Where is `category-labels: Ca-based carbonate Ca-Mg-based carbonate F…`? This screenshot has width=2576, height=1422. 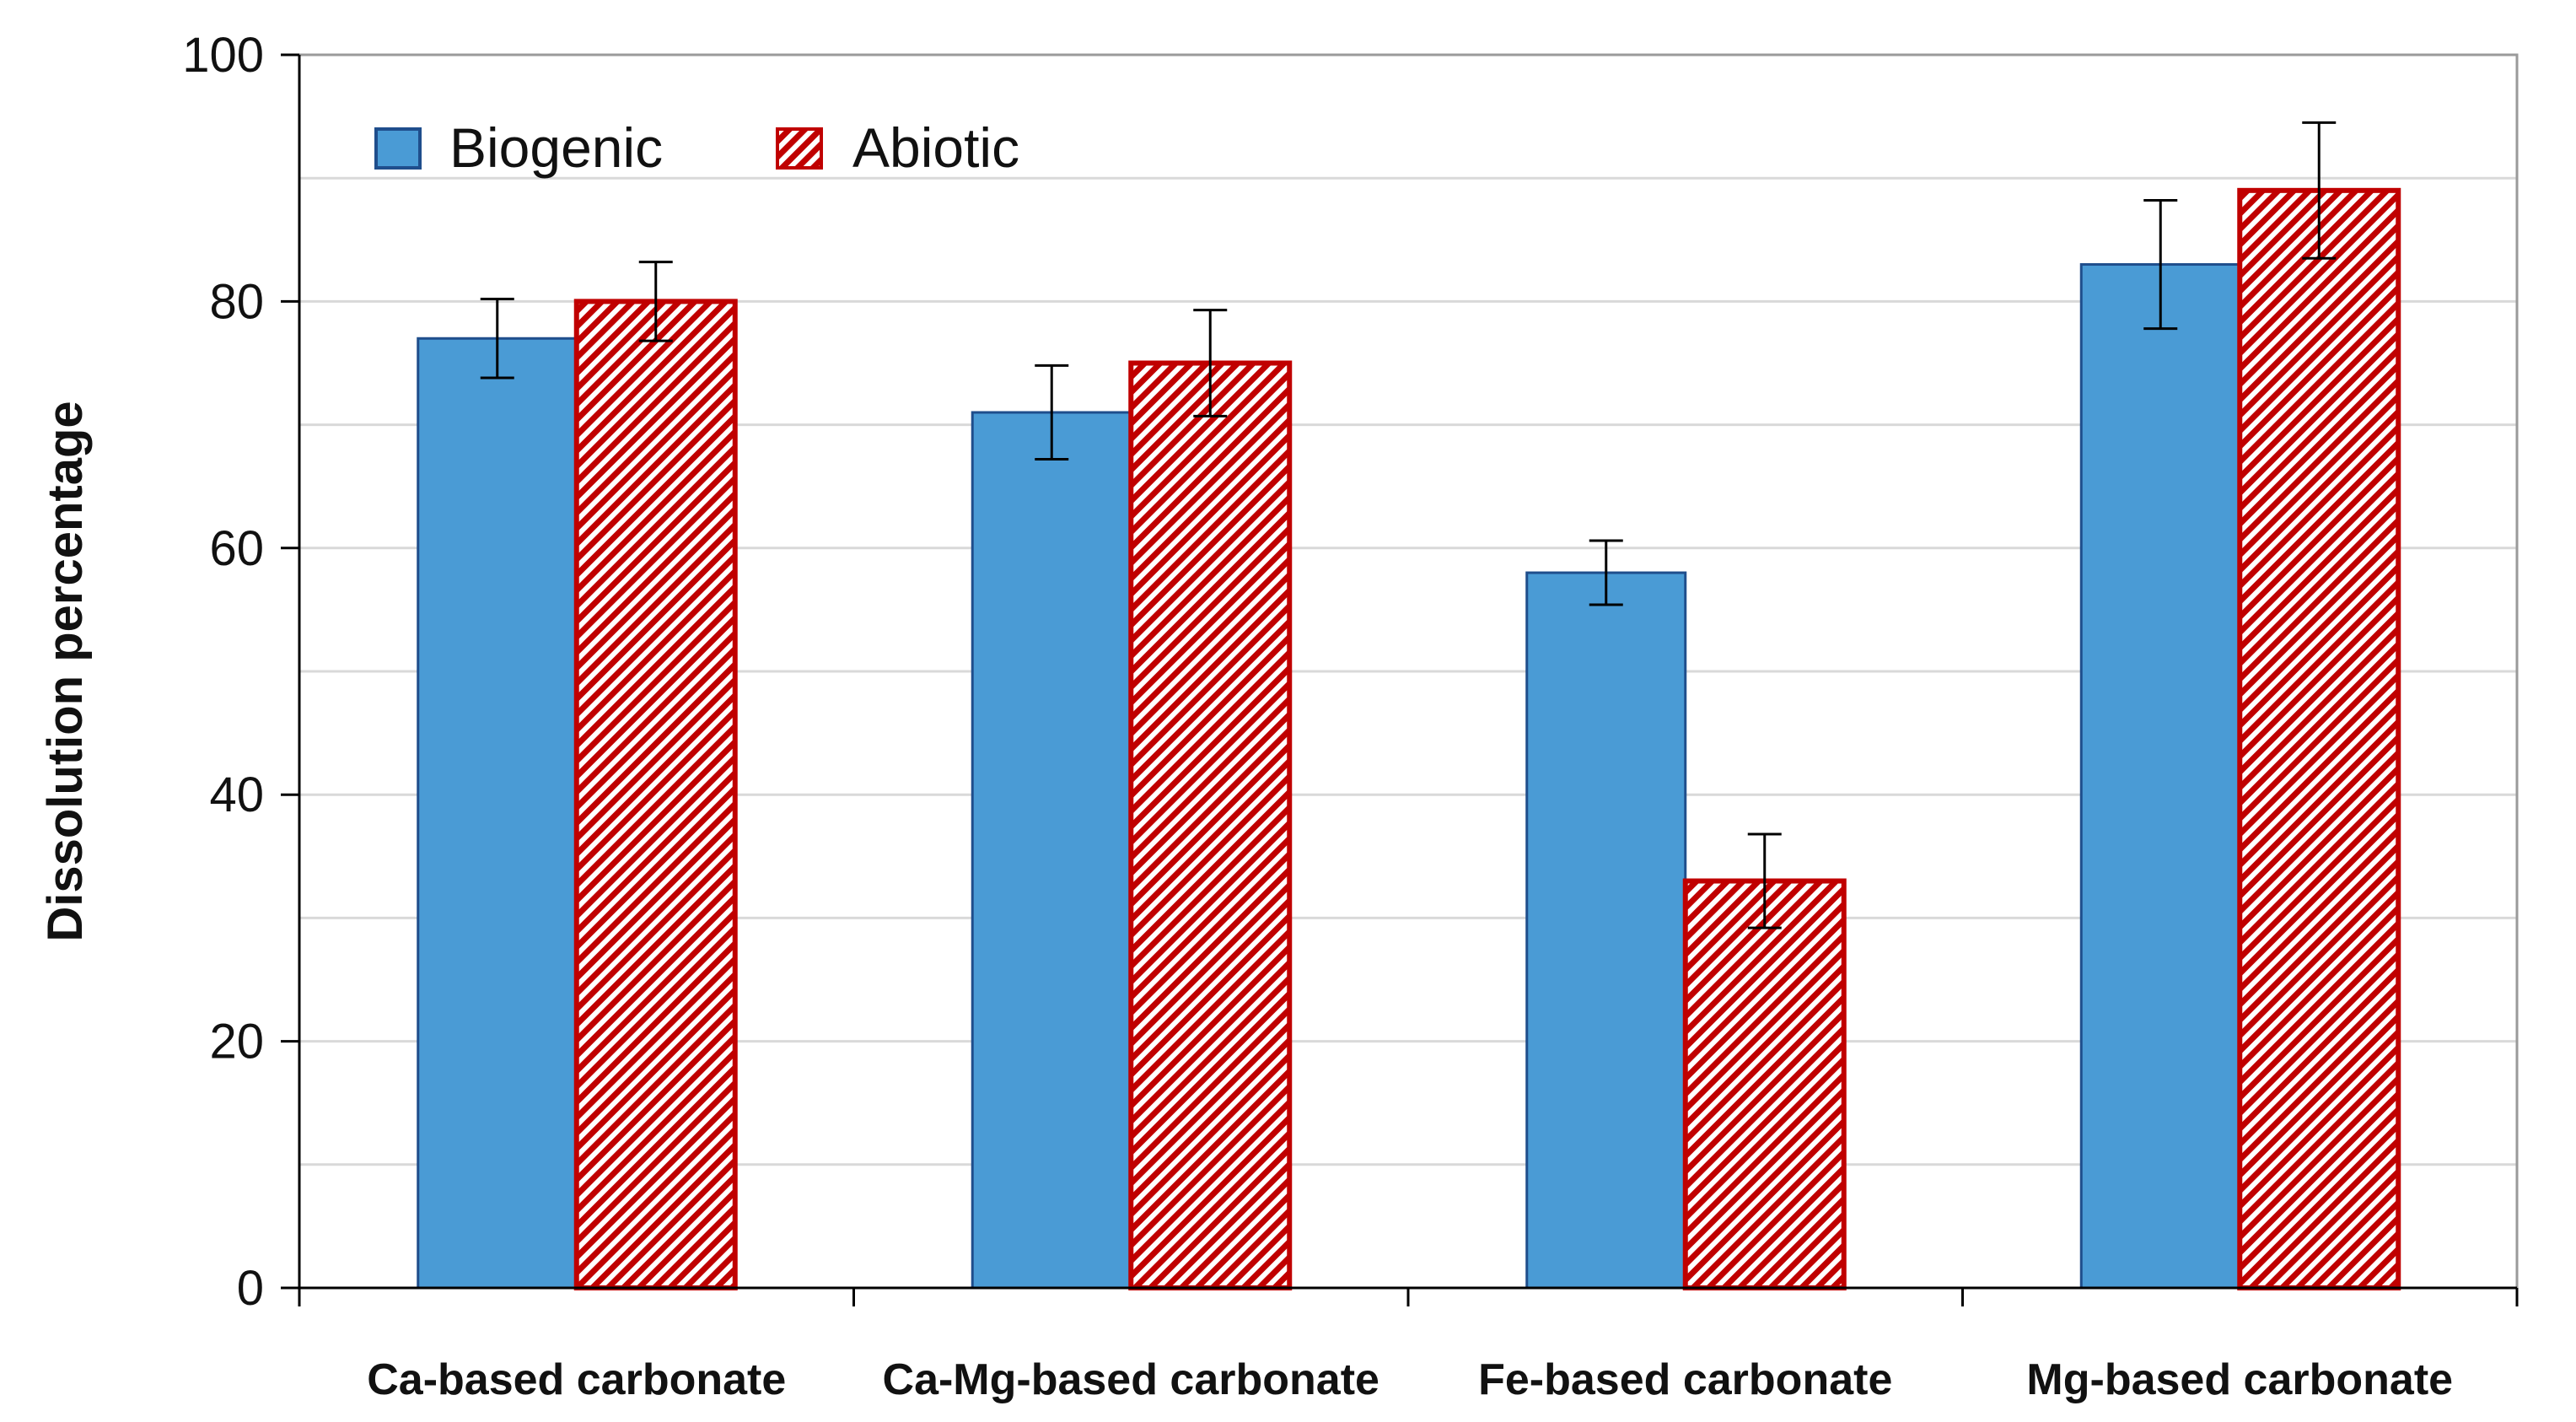
category-labels: Ca-based carbonate Ca-Mg-based carbonate F… is located at coordinates (1410, 1379).